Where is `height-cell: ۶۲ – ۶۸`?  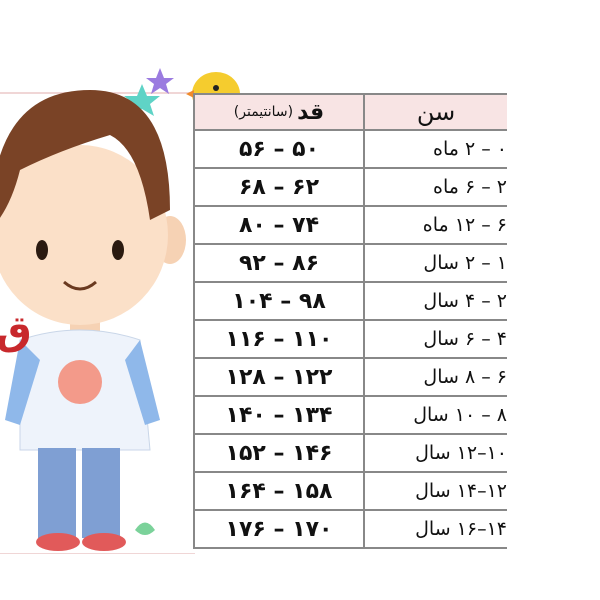 height-cell: ۶۲ – ۶۸ is located at coordinates (280, 187).